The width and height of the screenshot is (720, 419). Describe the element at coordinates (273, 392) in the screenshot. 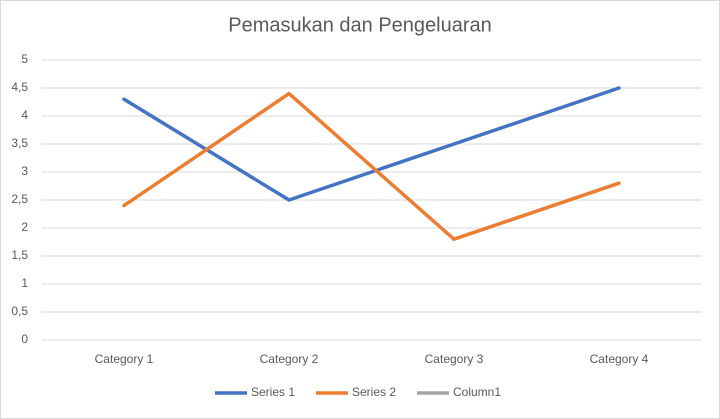

I see `legend-label: Series 1` at that location.